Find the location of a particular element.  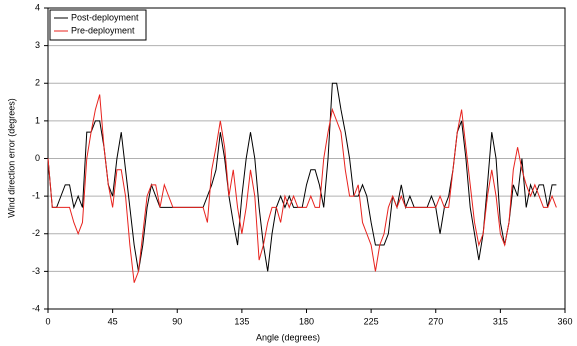

x-tick-label: 315 is located at coordinates (500, 321).